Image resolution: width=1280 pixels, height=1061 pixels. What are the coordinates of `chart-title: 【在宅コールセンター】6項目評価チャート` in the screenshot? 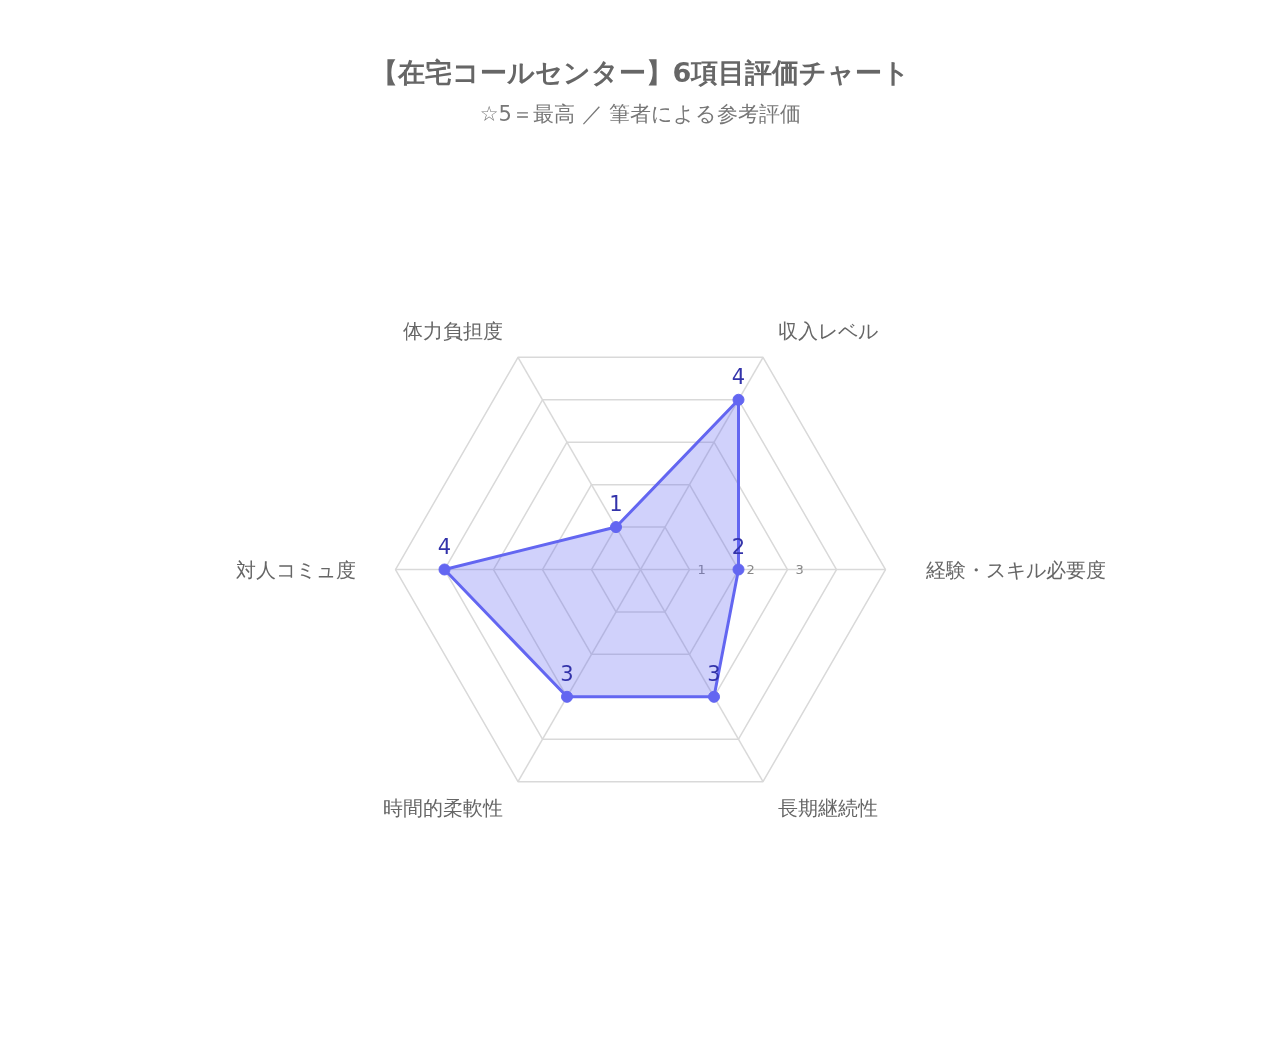 It's located at (640, 72).